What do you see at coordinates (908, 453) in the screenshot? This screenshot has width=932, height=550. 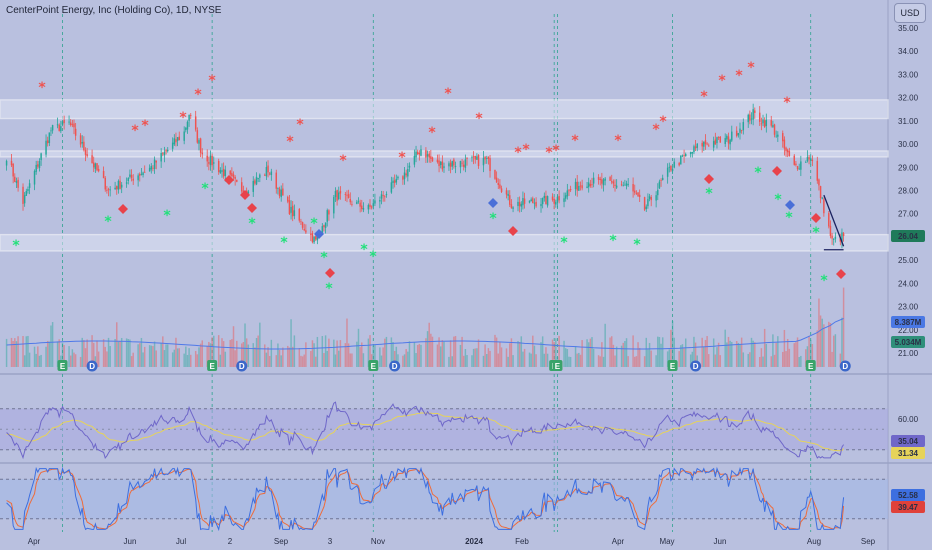 I see `rsi-ma-badge: 31.34` at bounding box center [908, 453].